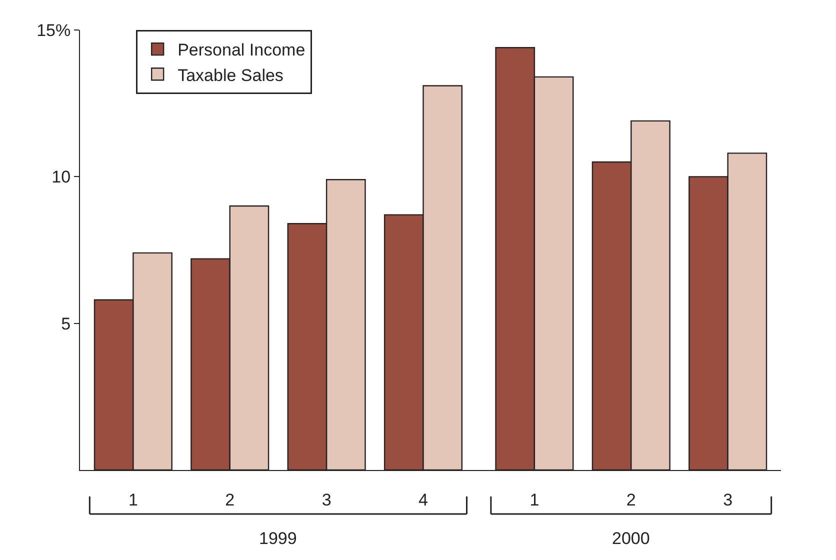 The image size is (836, 560). I want to click on y-tick-label: 5, so click(66, 324).